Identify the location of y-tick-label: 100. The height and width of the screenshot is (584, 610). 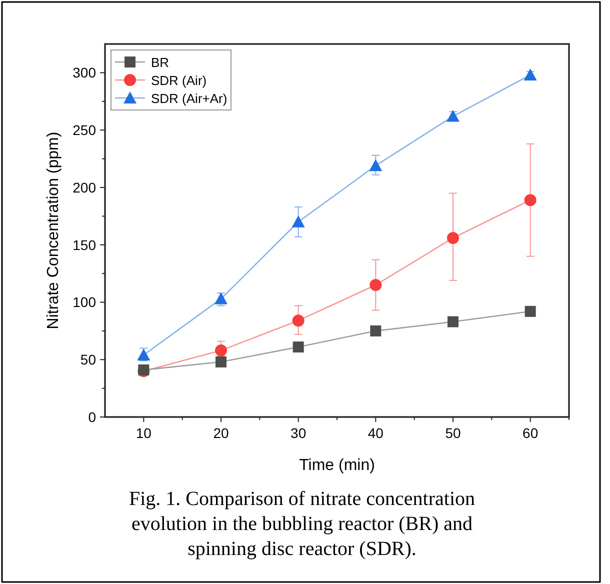
(84, 302).